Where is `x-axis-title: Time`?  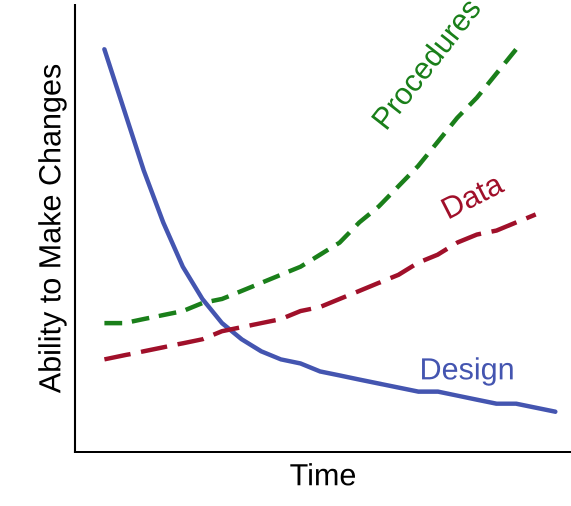
x-axis-title: Time is located at coordinates (323, 474).